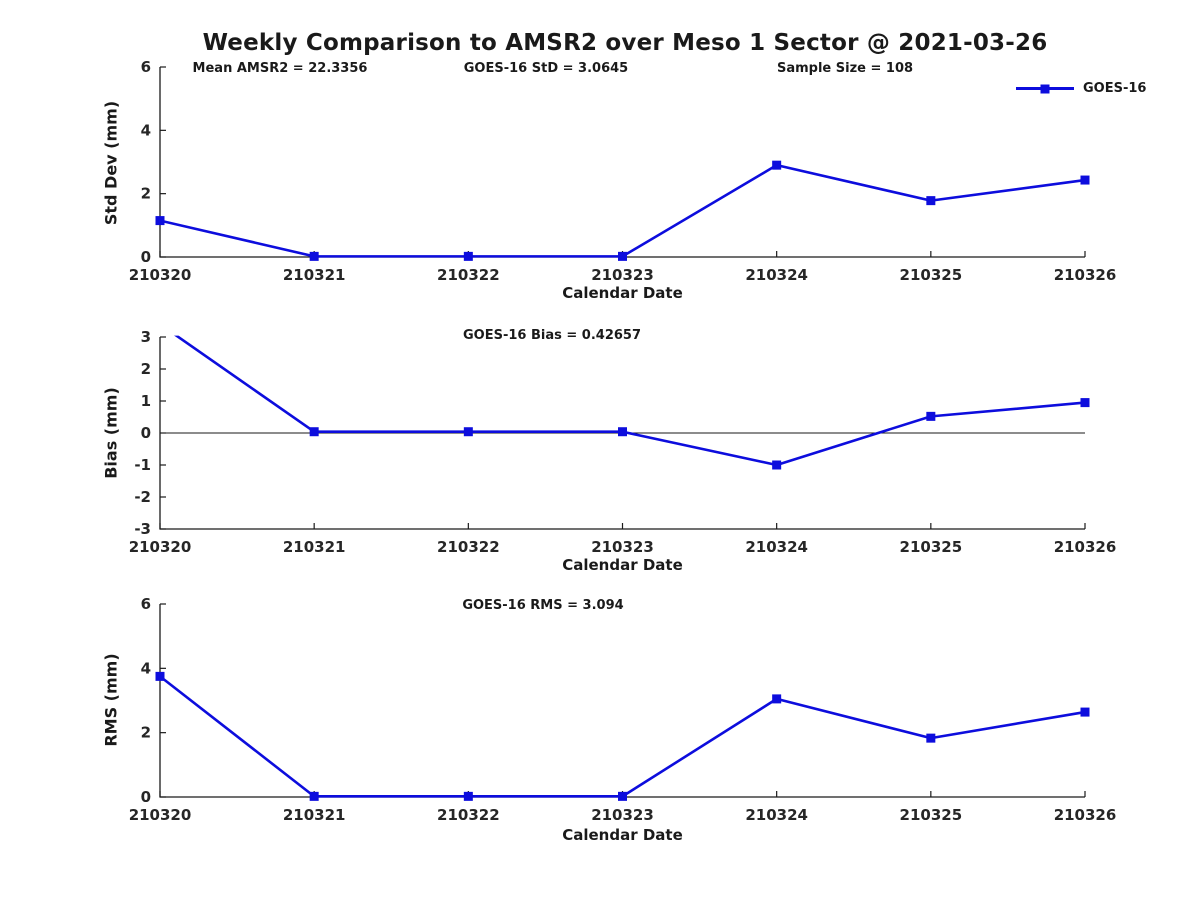  I want to click on y-tick-label: -3, so click(142, 529).